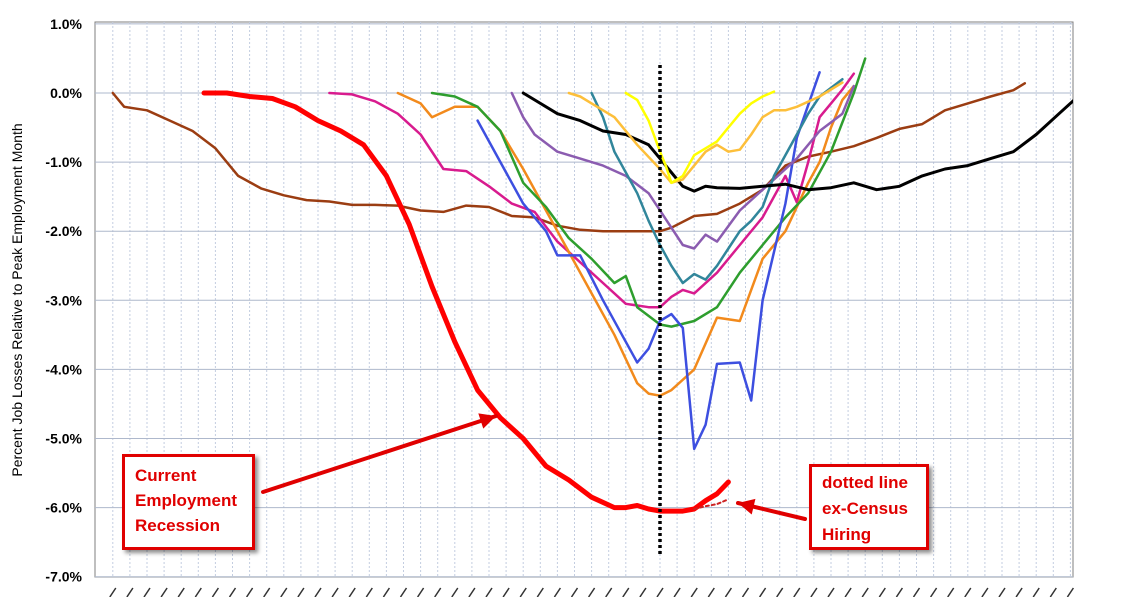 The image size is (1138, 597). What do you see at coordinates (847, 534) in the screenshot?
I see `annotation-line: Hiring` at bounding box center [847, 534].